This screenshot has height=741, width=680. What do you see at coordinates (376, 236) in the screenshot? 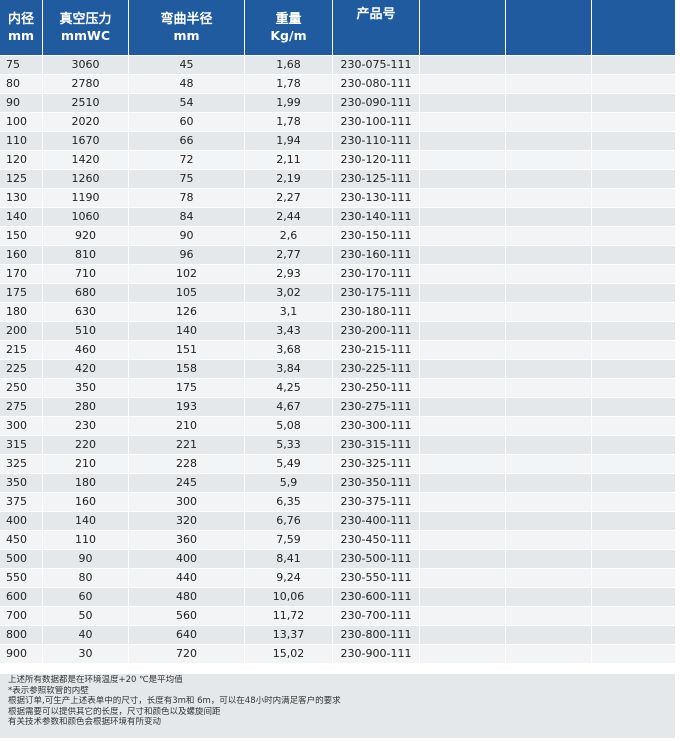
I see `cell-product-number: 230-150-111` at bounding box center [376, 236].